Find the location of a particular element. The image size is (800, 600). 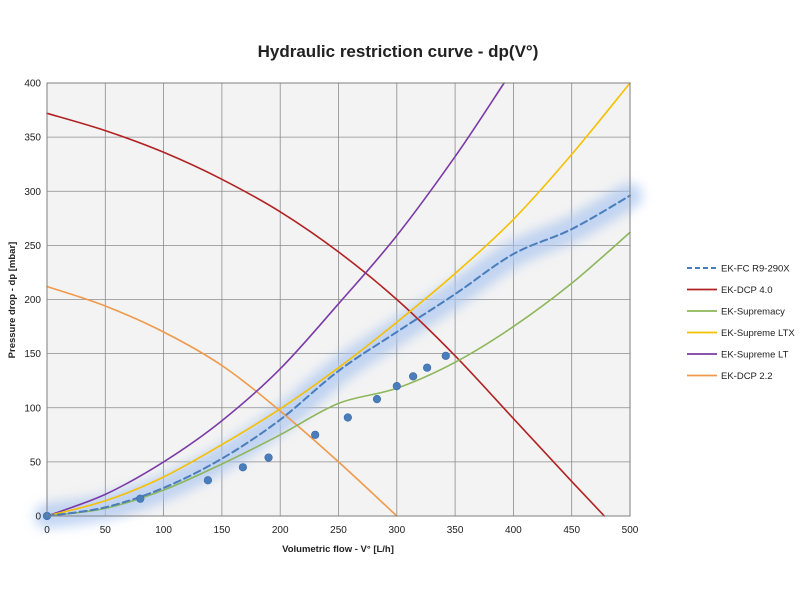

legend-label: EK-Supremacy is located at coordinates (753, 312).